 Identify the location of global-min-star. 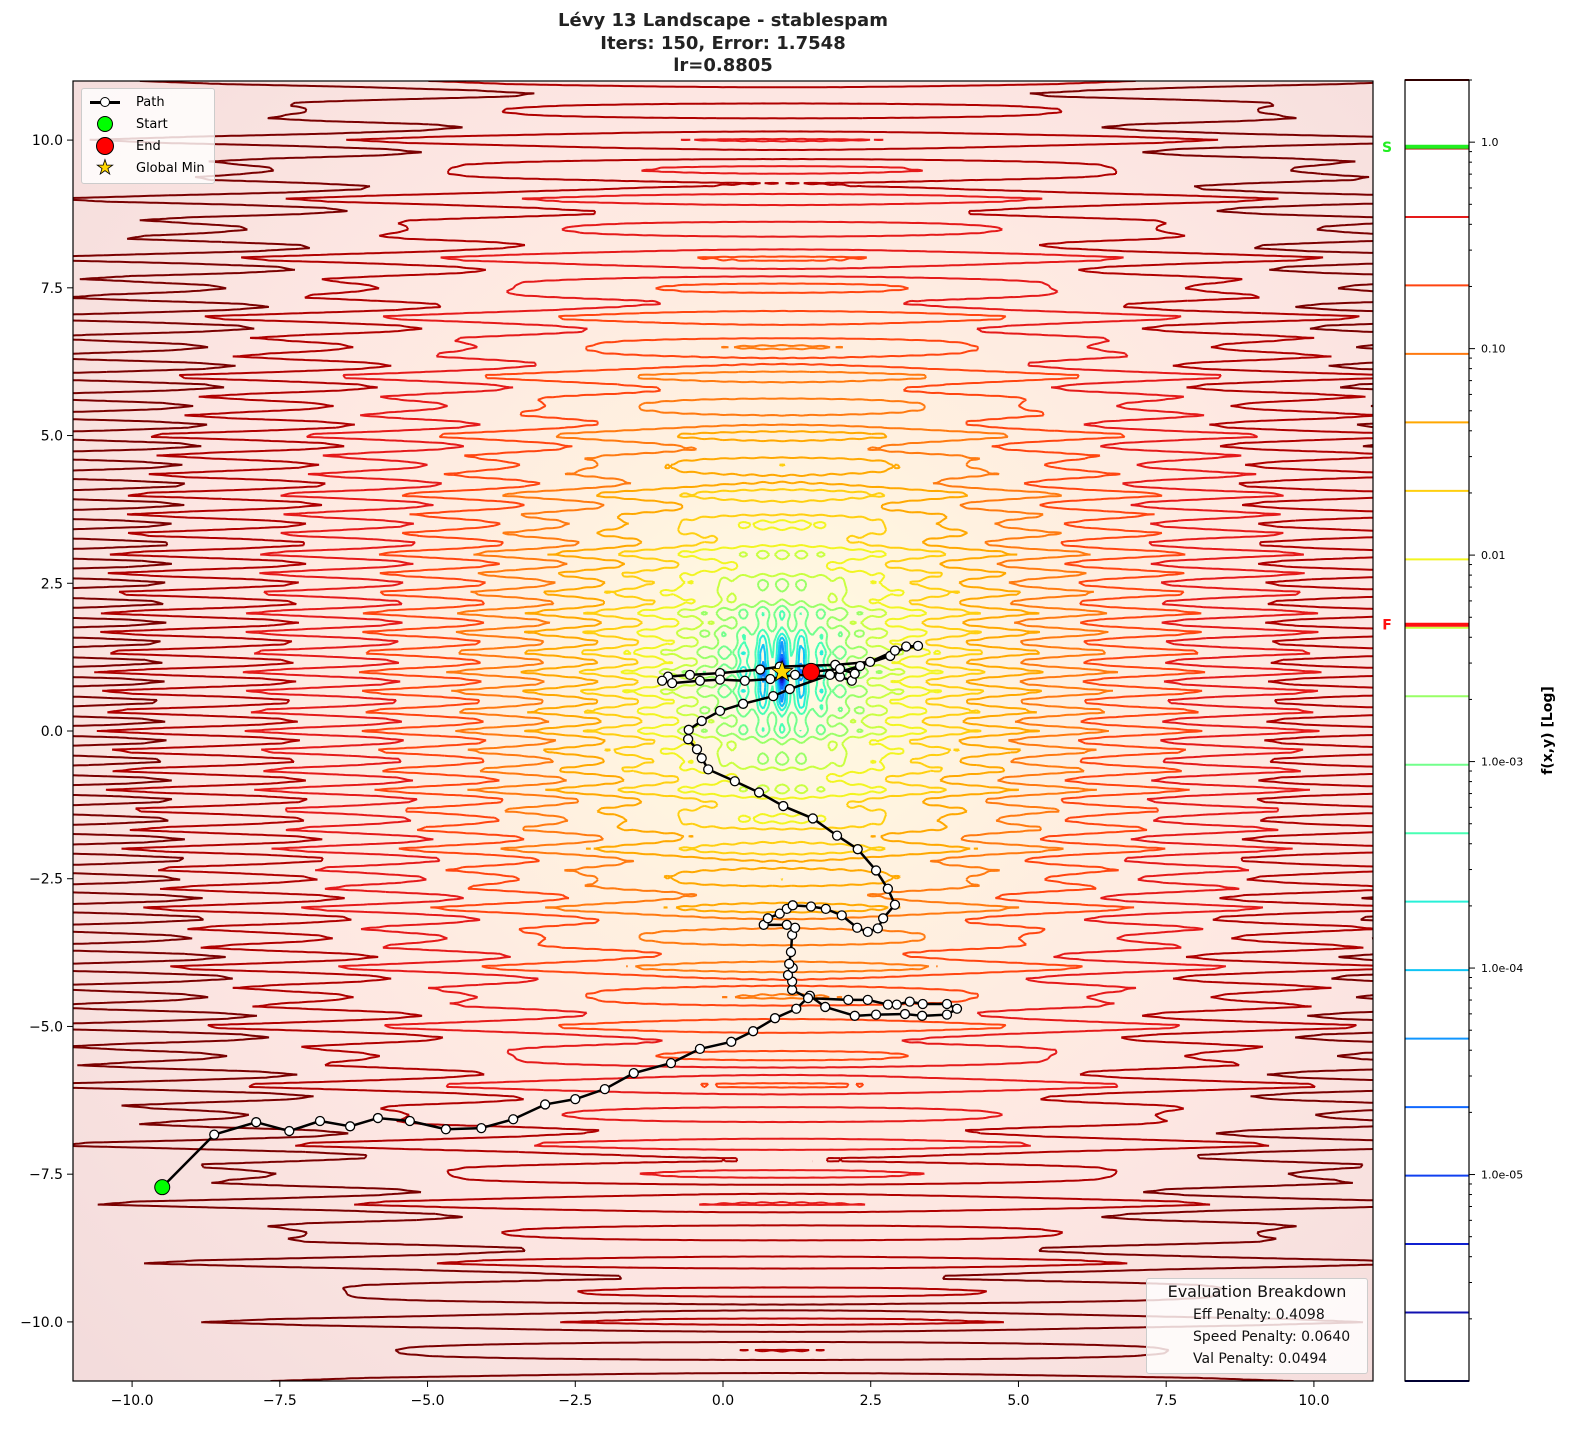
(782, 670).